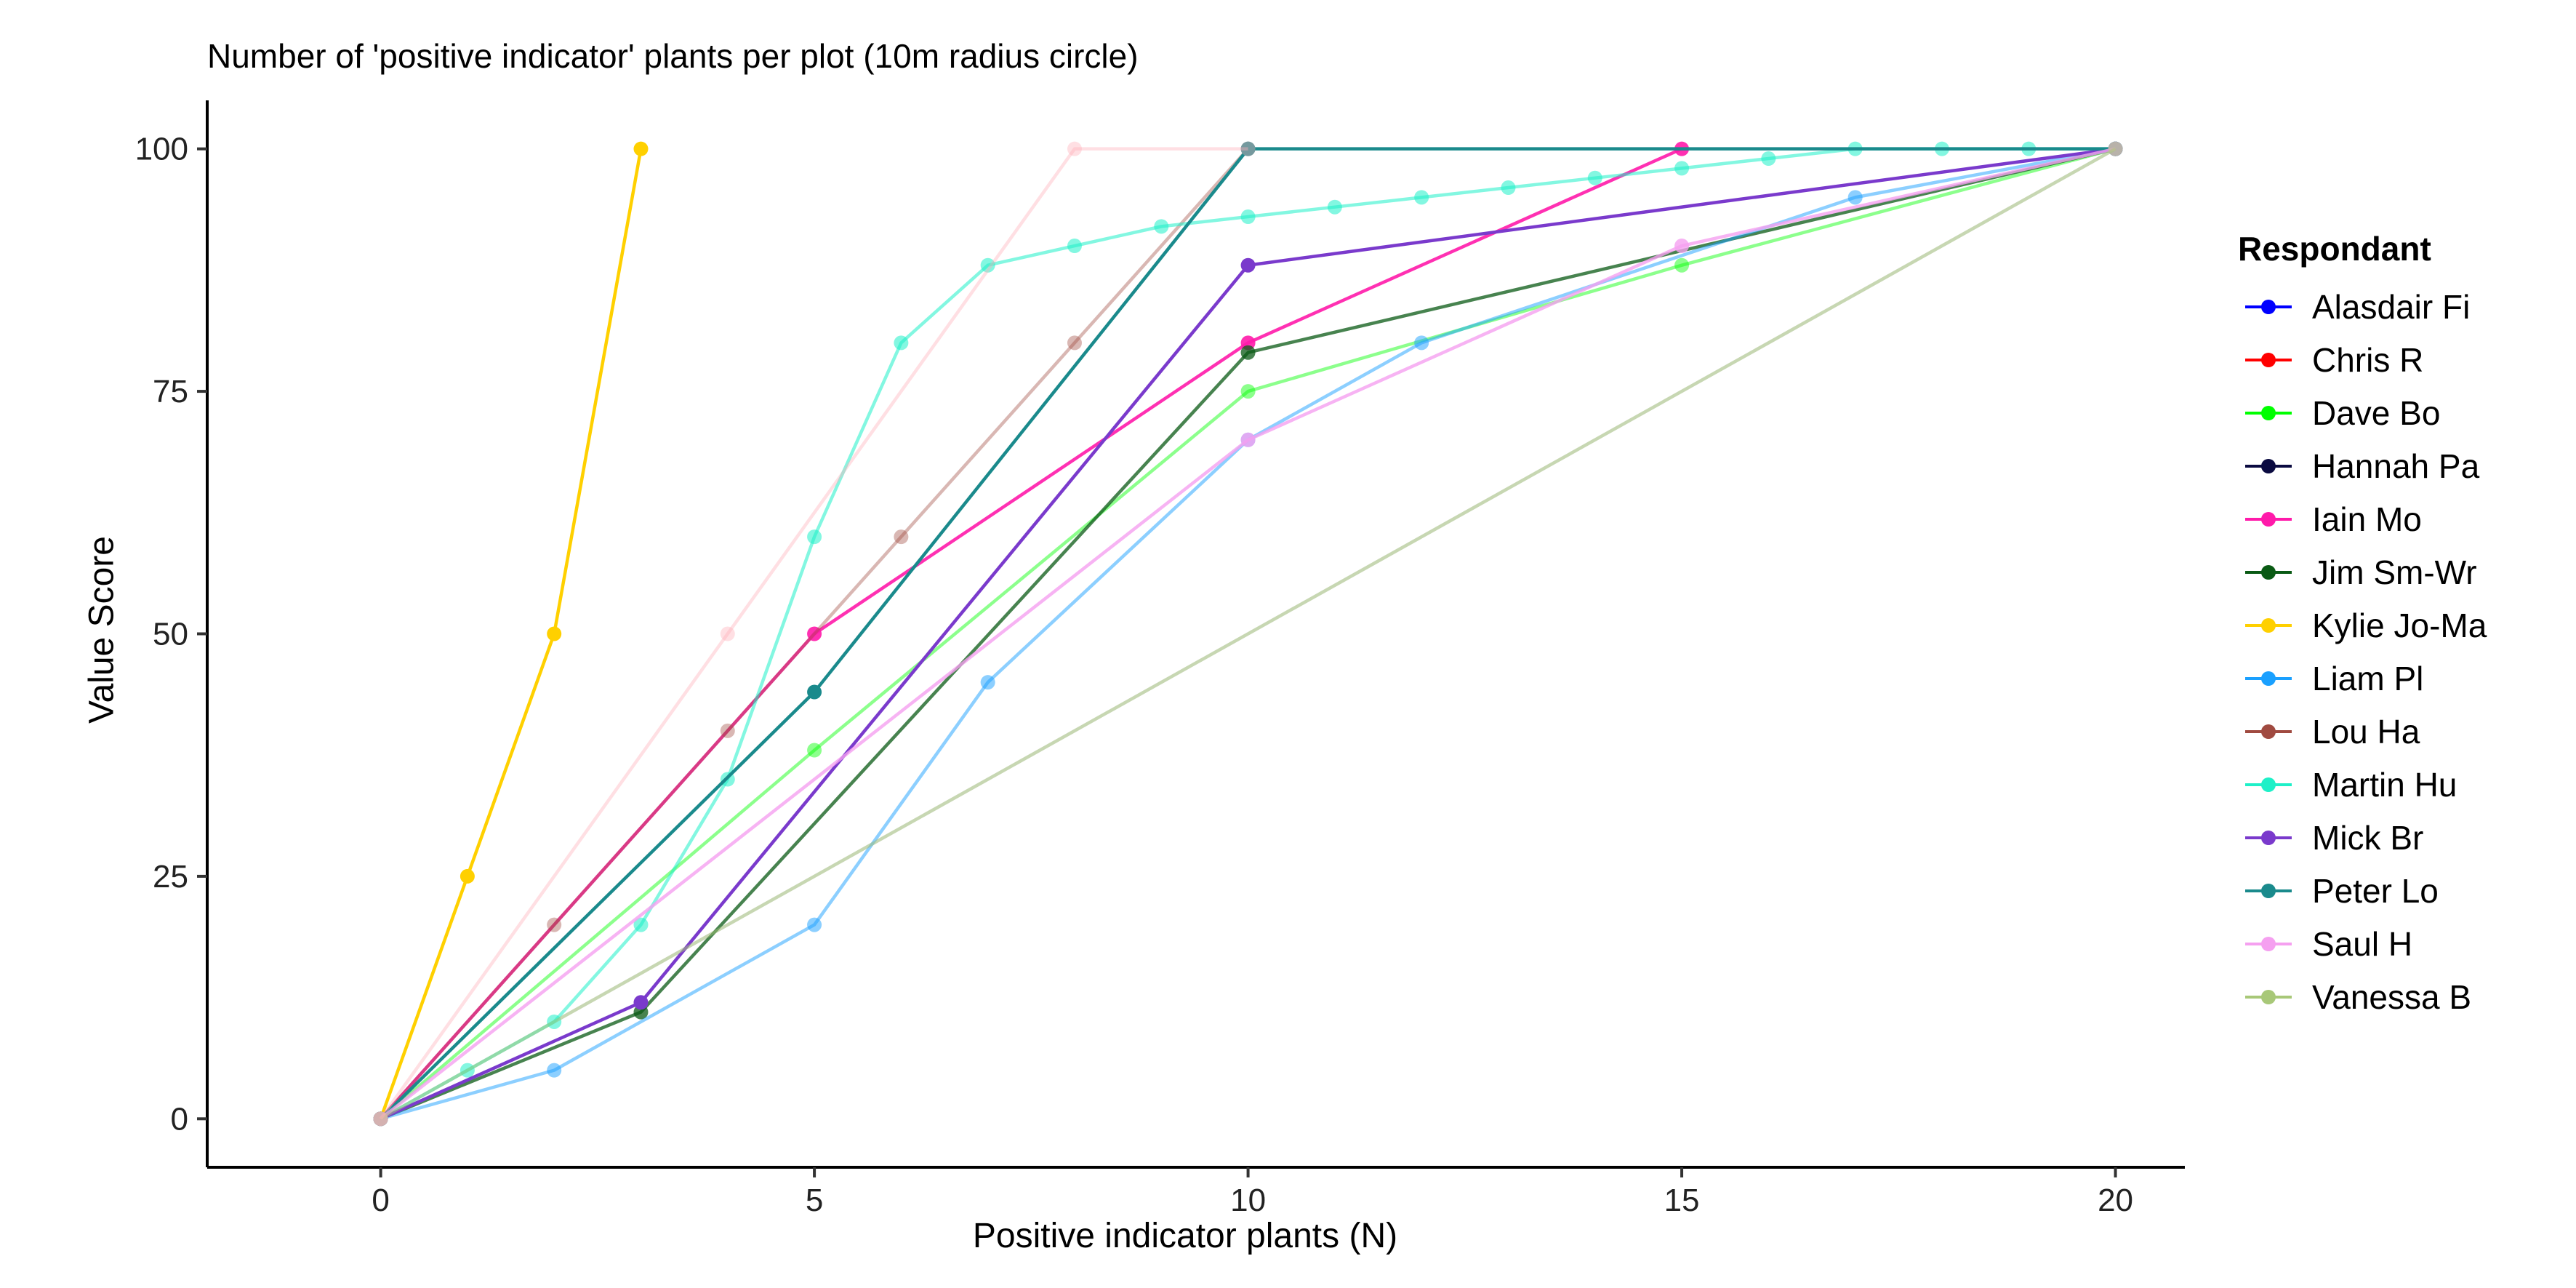 The height and width of the screenshot is (1288, 2576). I want to click on legend-item: Iain Mo, so click(2362, 518).